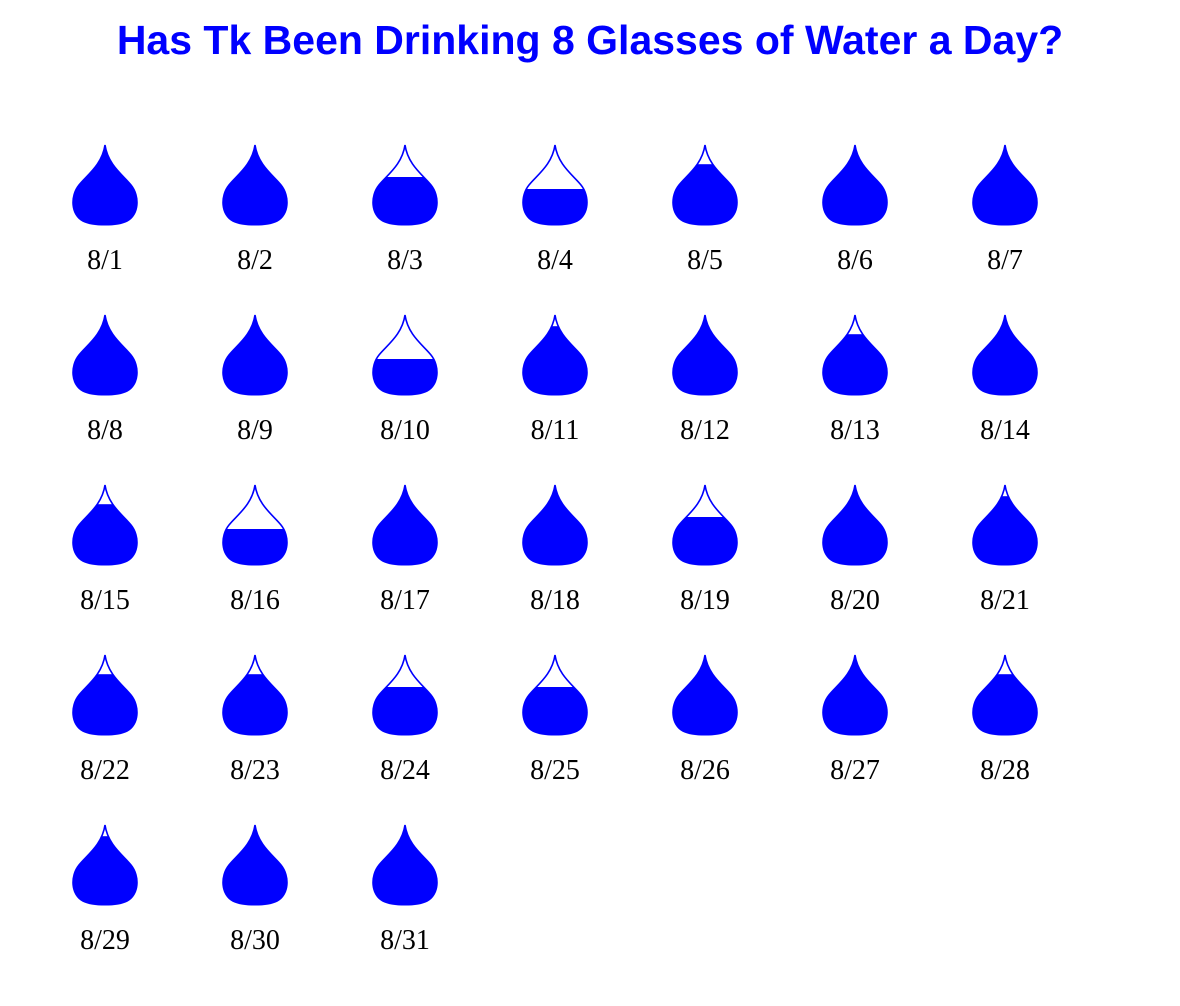 The image size is (1180, 1006). I want to click on day-label-8-19: 8/19, so click(705, 600).